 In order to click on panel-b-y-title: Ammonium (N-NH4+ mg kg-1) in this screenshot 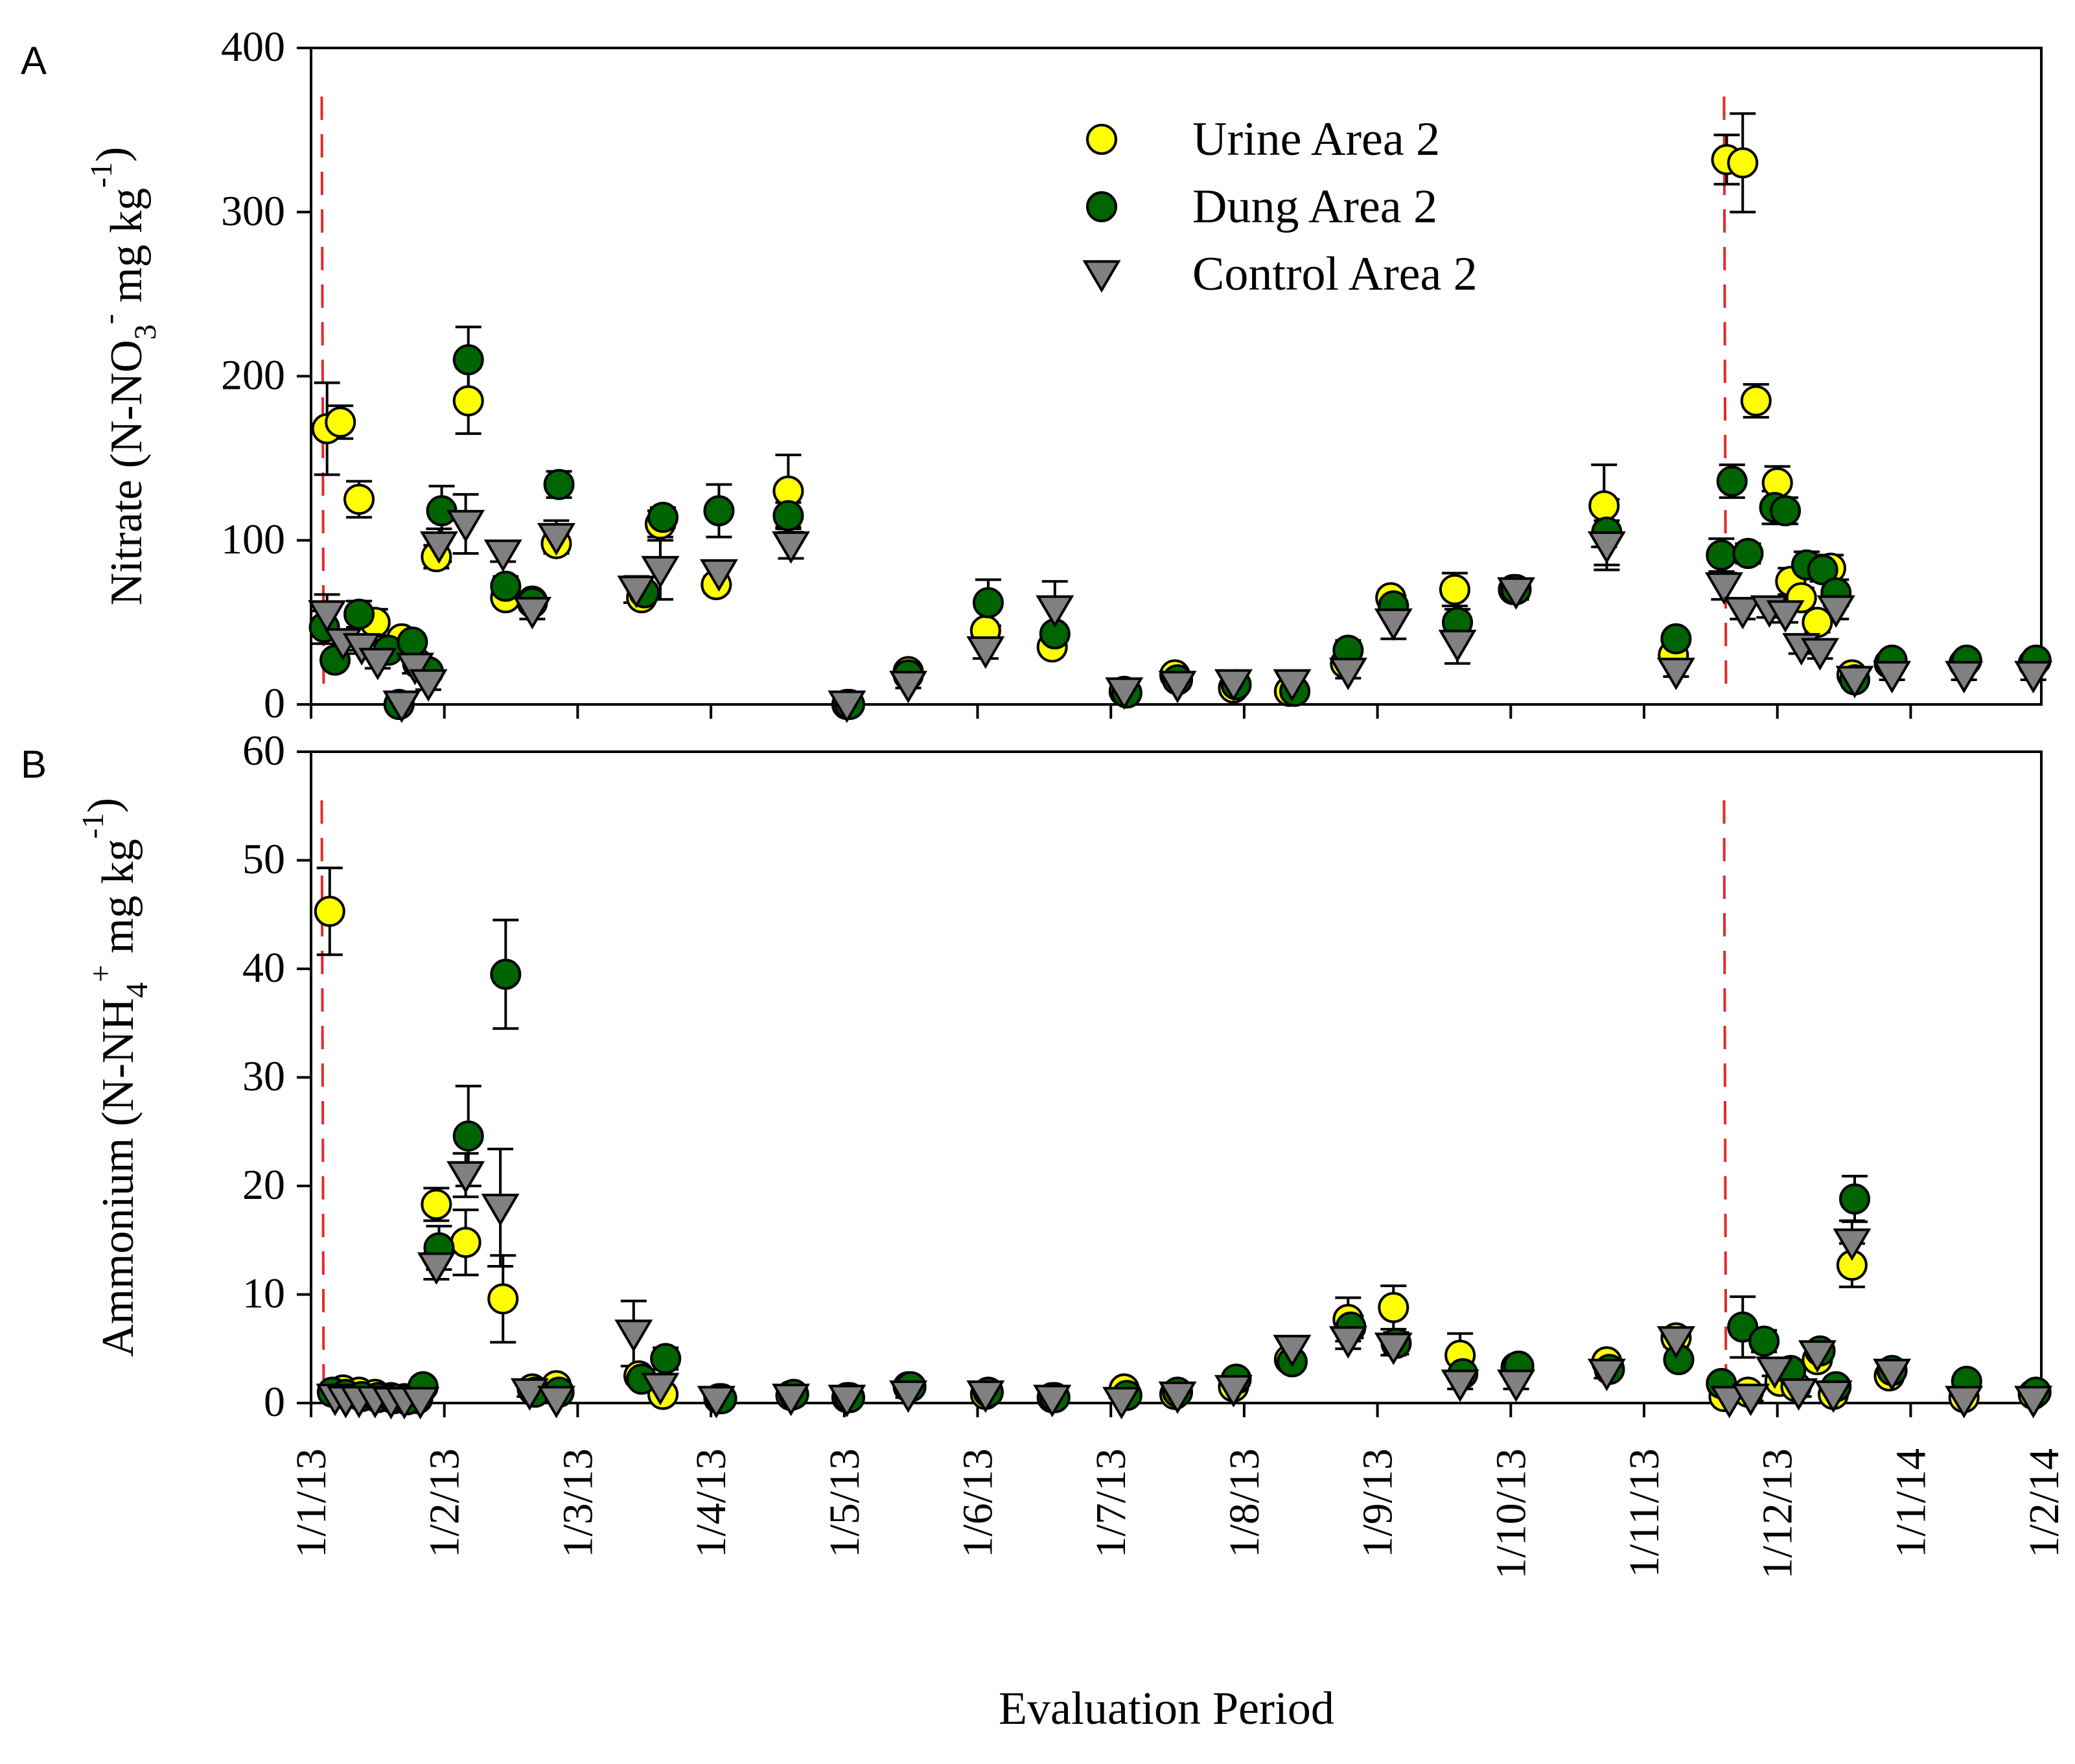, I will do `click(115, 1077)`.